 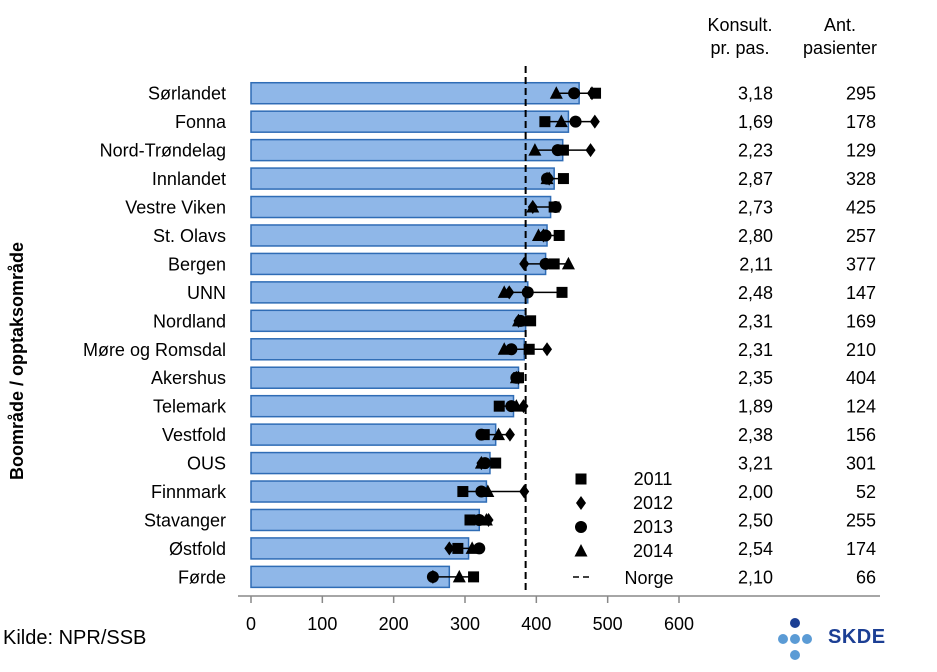 What do you see at coordinates (653, 503) in the screenshot?
I see `legend-label-2012: 2012` at bounding box center [653, 503].